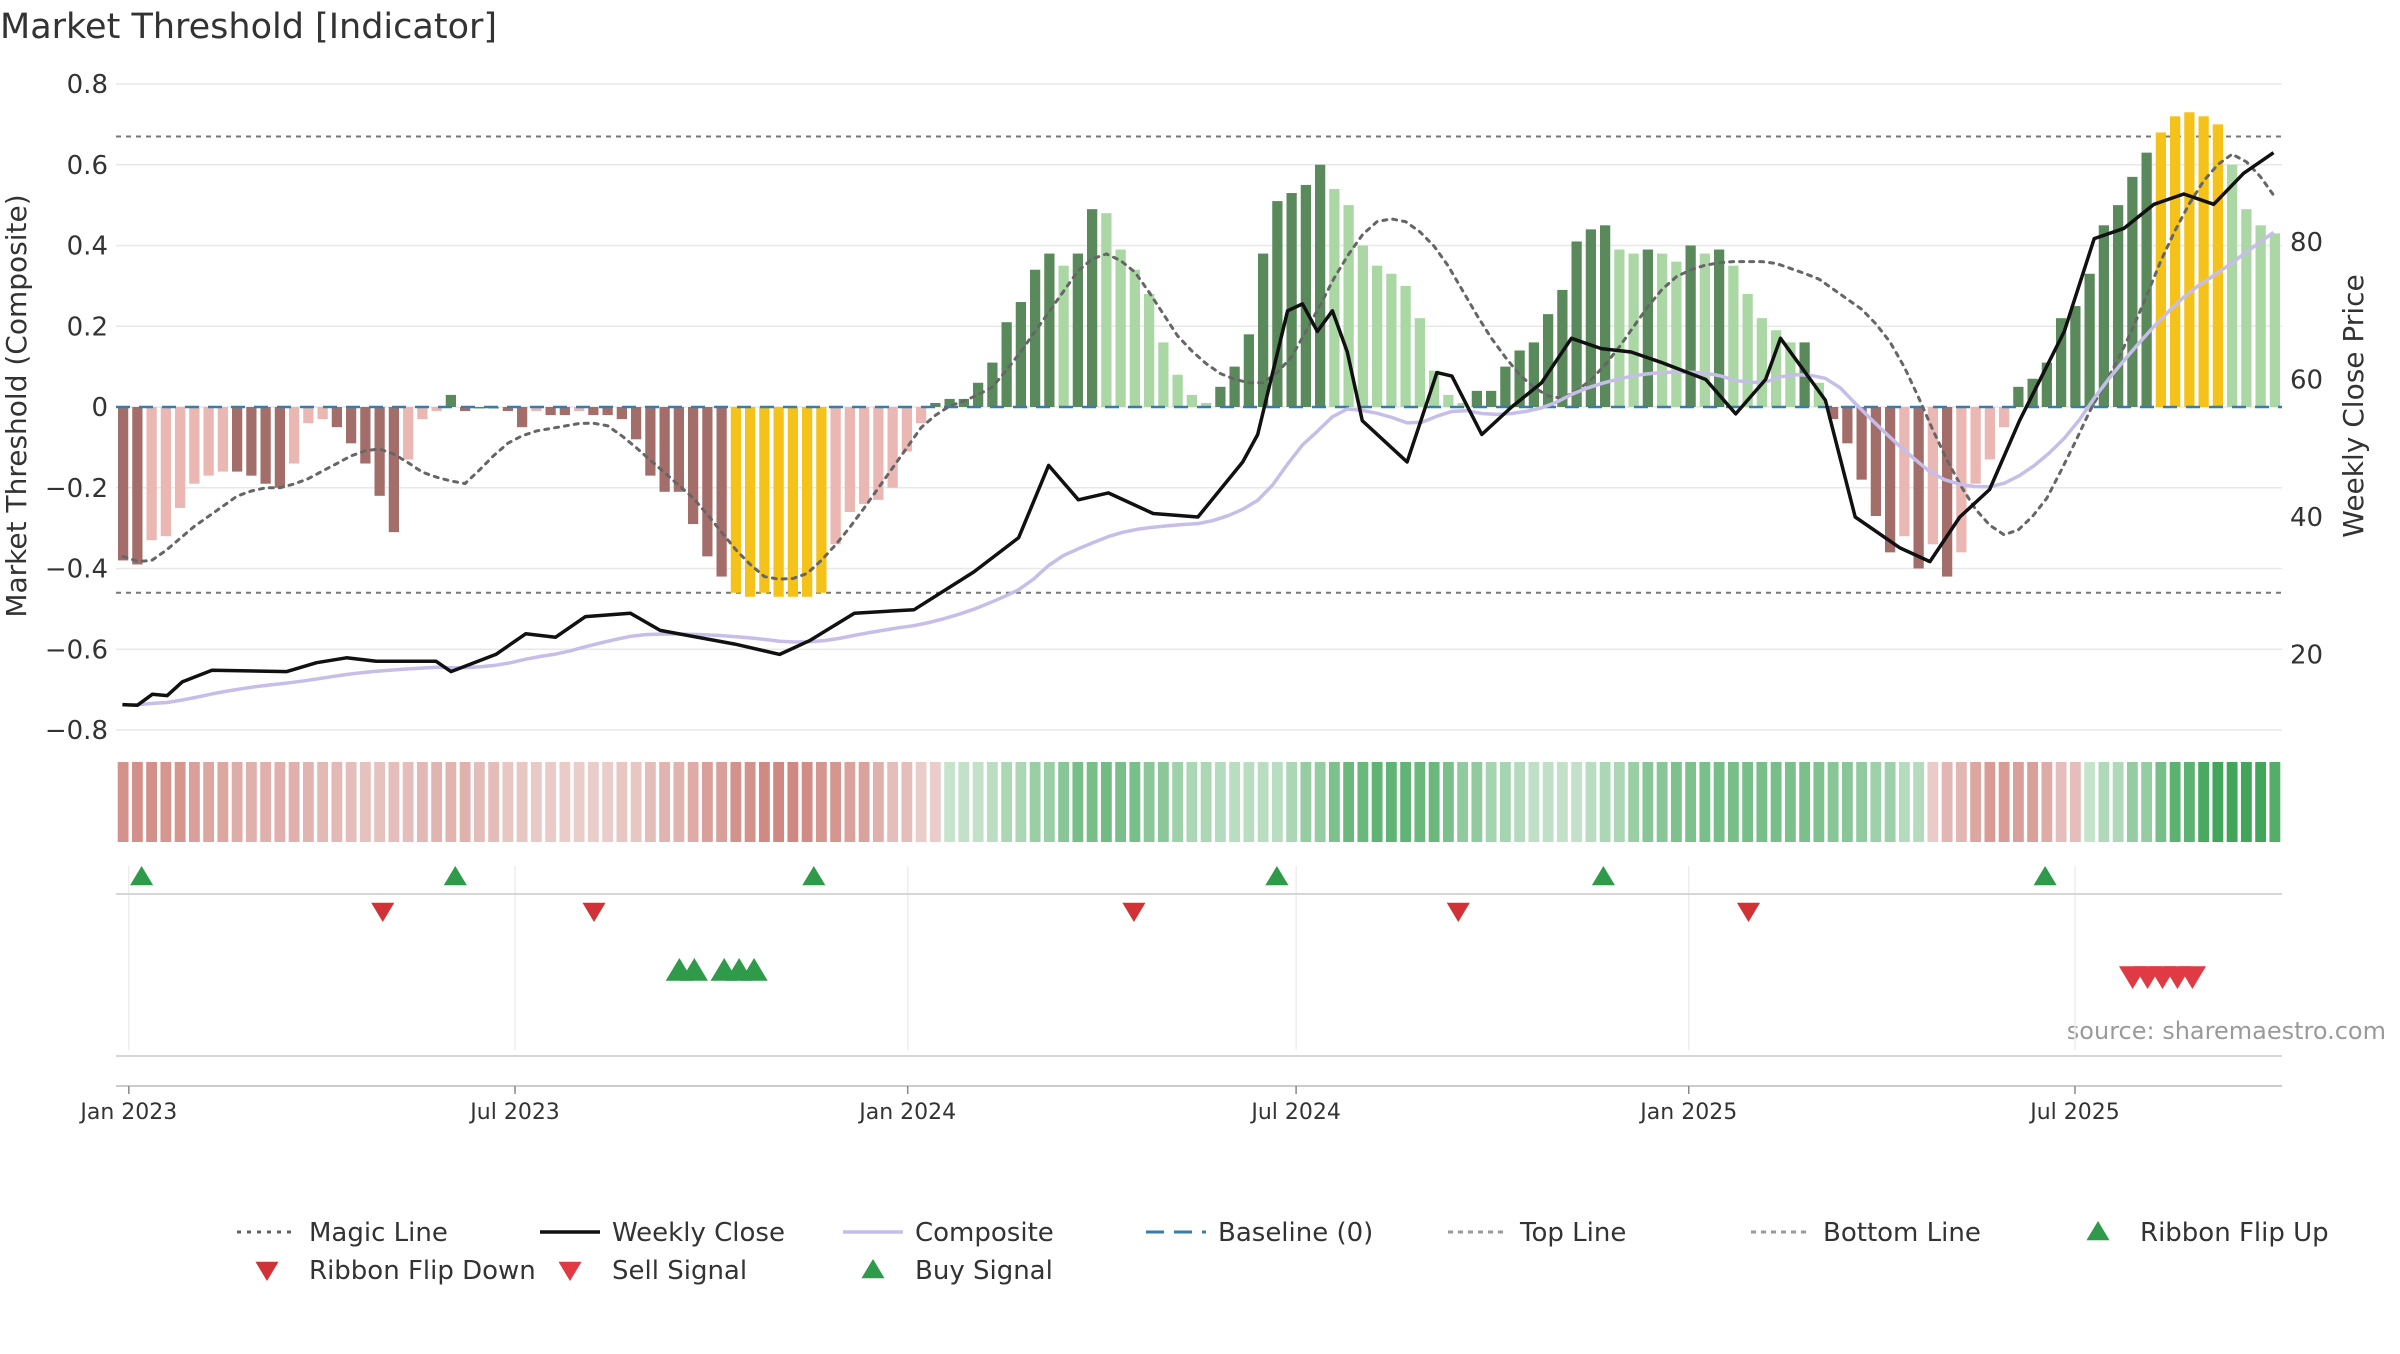 The height and width of the screenshot is (1354, 2400). I want to click on x-tick-label: Jul 2023, so click(514, 1112).